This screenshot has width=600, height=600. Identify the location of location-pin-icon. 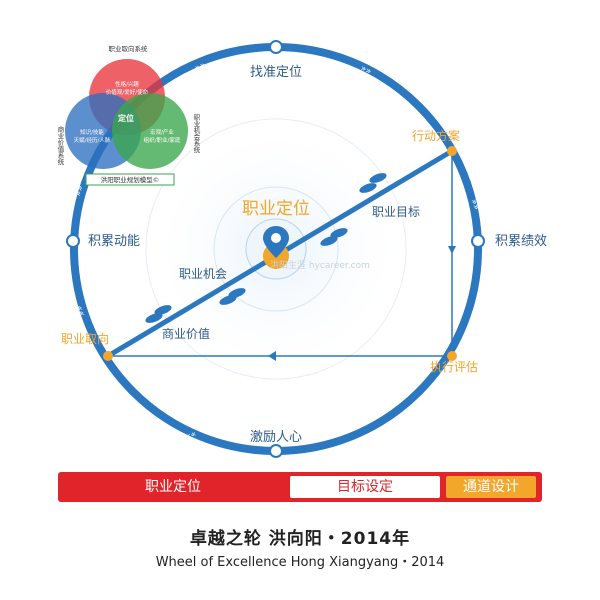
(276, 247).